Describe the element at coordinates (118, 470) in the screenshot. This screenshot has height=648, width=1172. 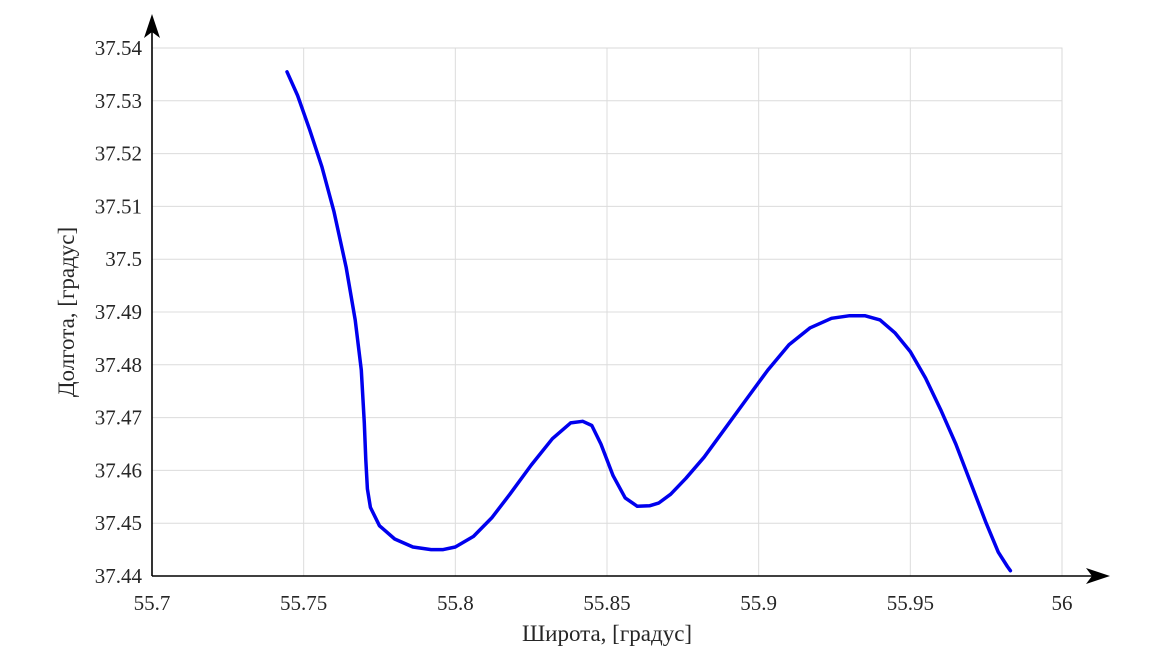
I see `y-tick-label: 37.46` at that location.